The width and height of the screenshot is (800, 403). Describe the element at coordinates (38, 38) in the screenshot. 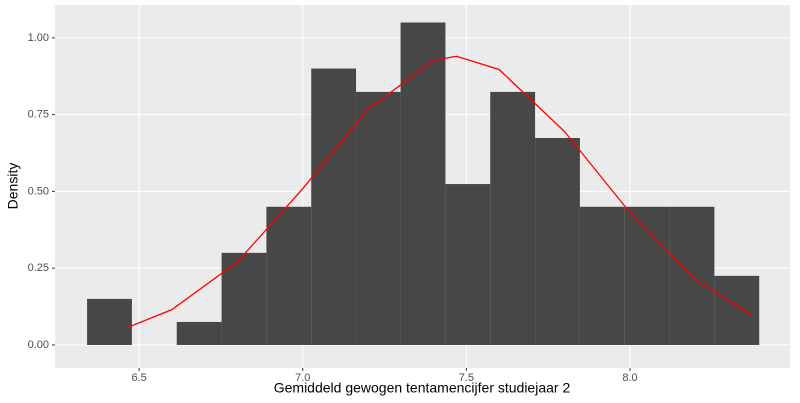

I see `y-tick-label: 1.00` at that location.